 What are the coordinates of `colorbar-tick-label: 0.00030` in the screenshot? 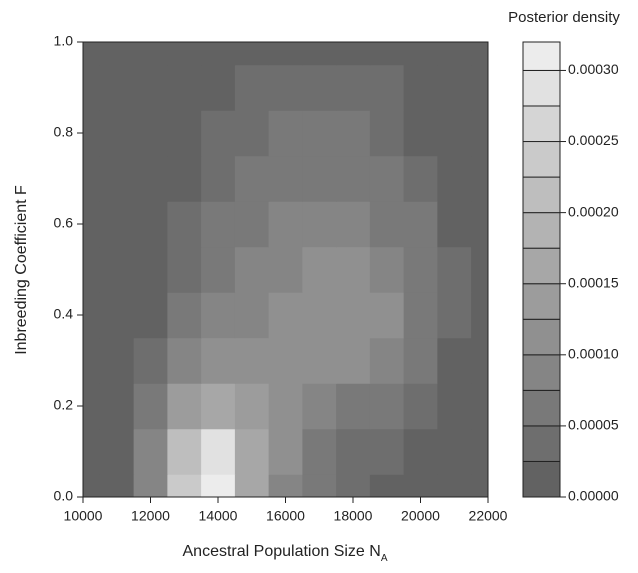 It's located at (593, 69).